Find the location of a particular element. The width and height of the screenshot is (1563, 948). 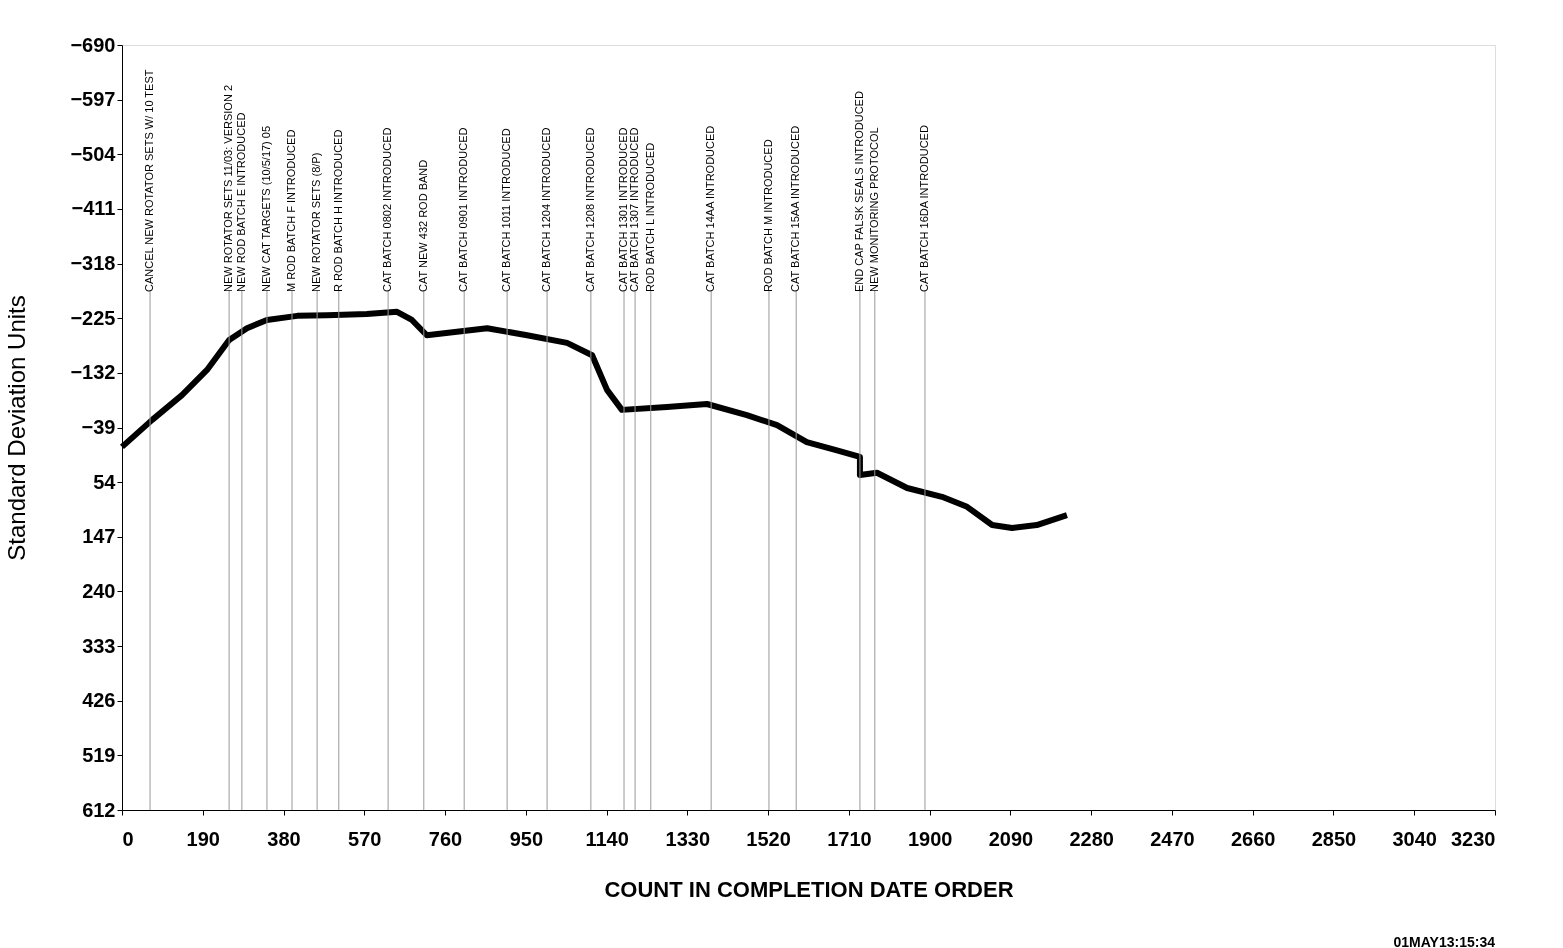

ref-line-label: M ROD BATCH F INTRODUCED is located at coordinates (291, 210).